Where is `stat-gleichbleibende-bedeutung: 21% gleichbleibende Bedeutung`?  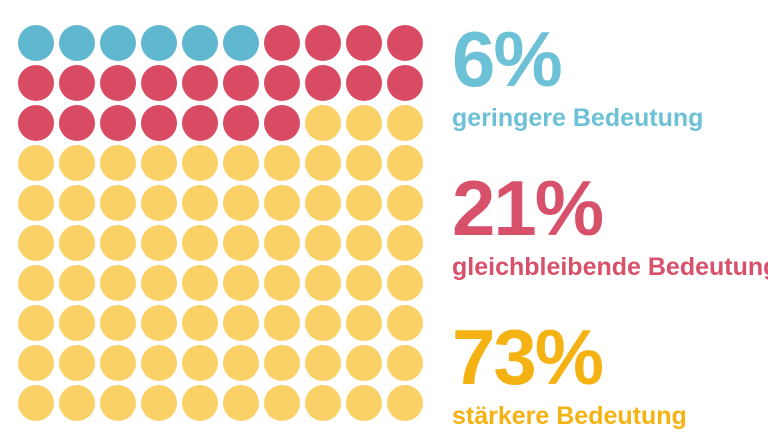 stat-gleichbleibende-bedeutung: 21% gleichbleibende Bedeutung is located at coordinates (610, 225).